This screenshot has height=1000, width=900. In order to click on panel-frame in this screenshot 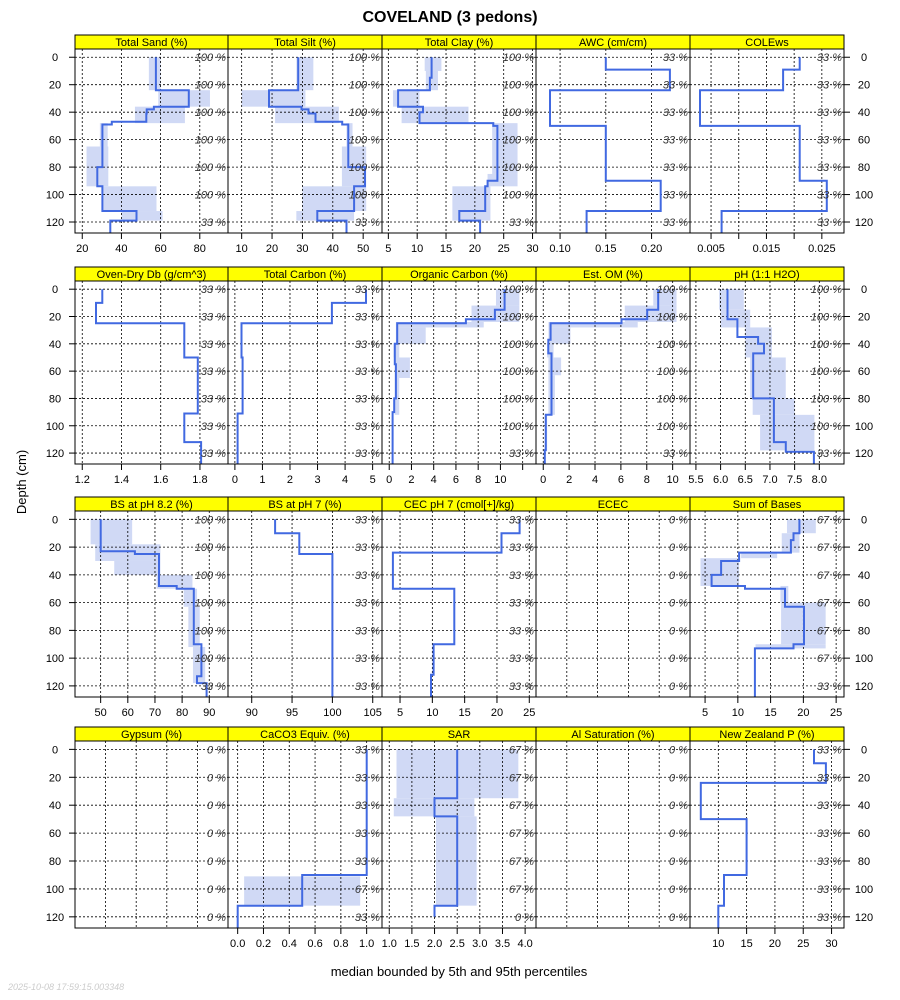, I will do `click(767, 604)`.